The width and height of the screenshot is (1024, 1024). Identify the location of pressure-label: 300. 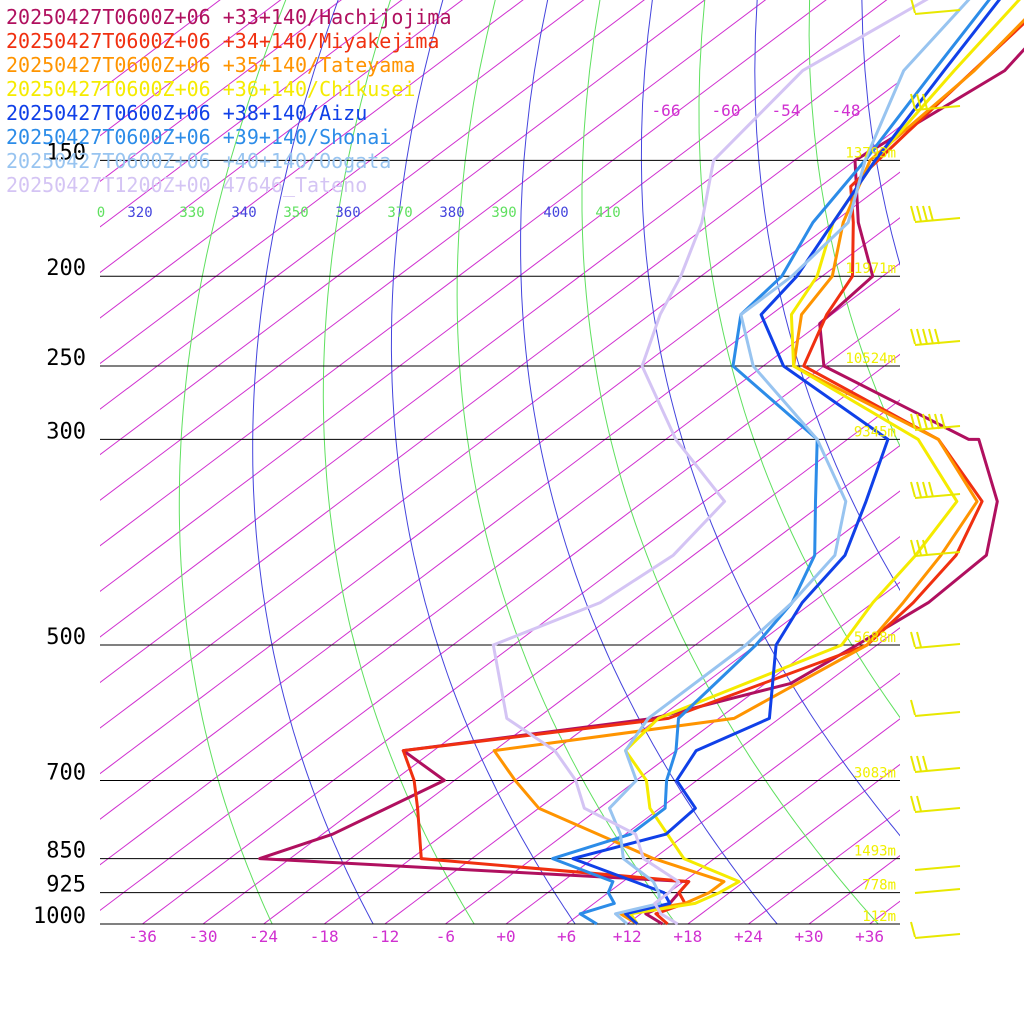
(66, 431).